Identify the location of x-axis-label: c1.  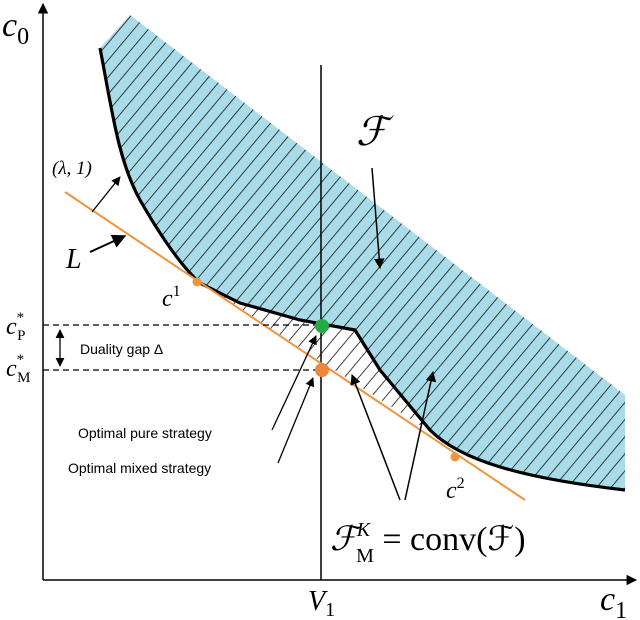
(613, 600).